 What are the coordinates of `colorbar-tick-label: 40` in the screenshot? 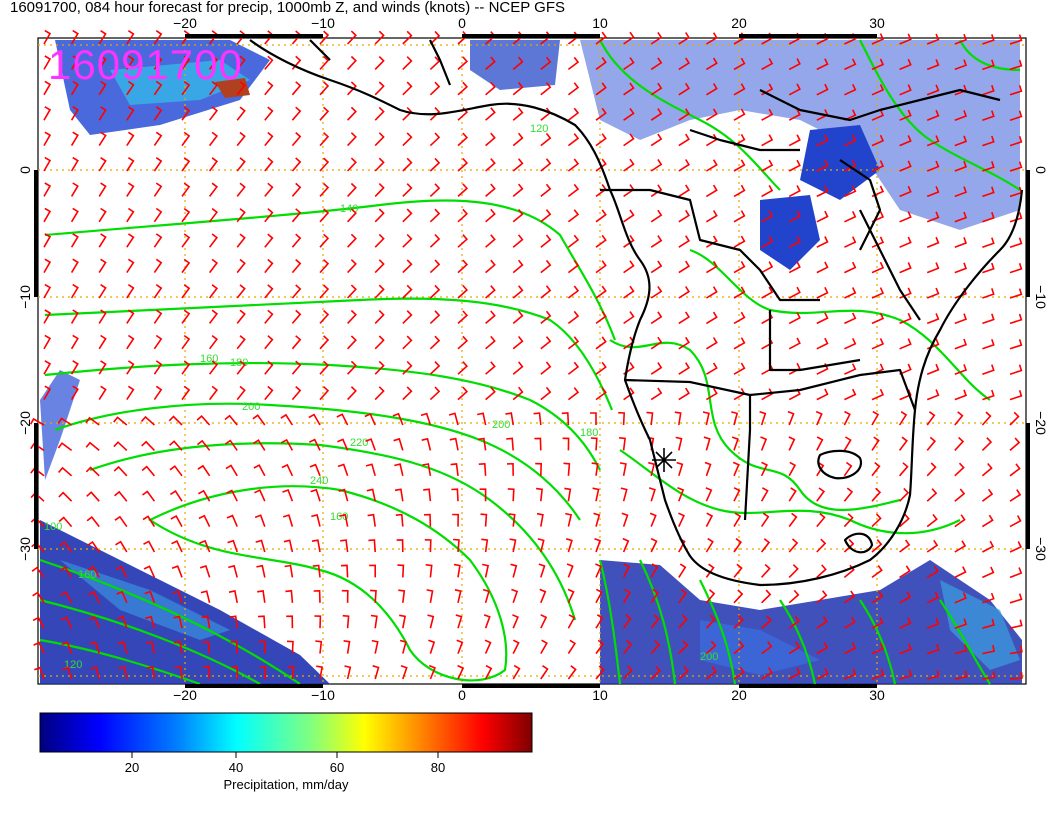 It's located at (236, 767).